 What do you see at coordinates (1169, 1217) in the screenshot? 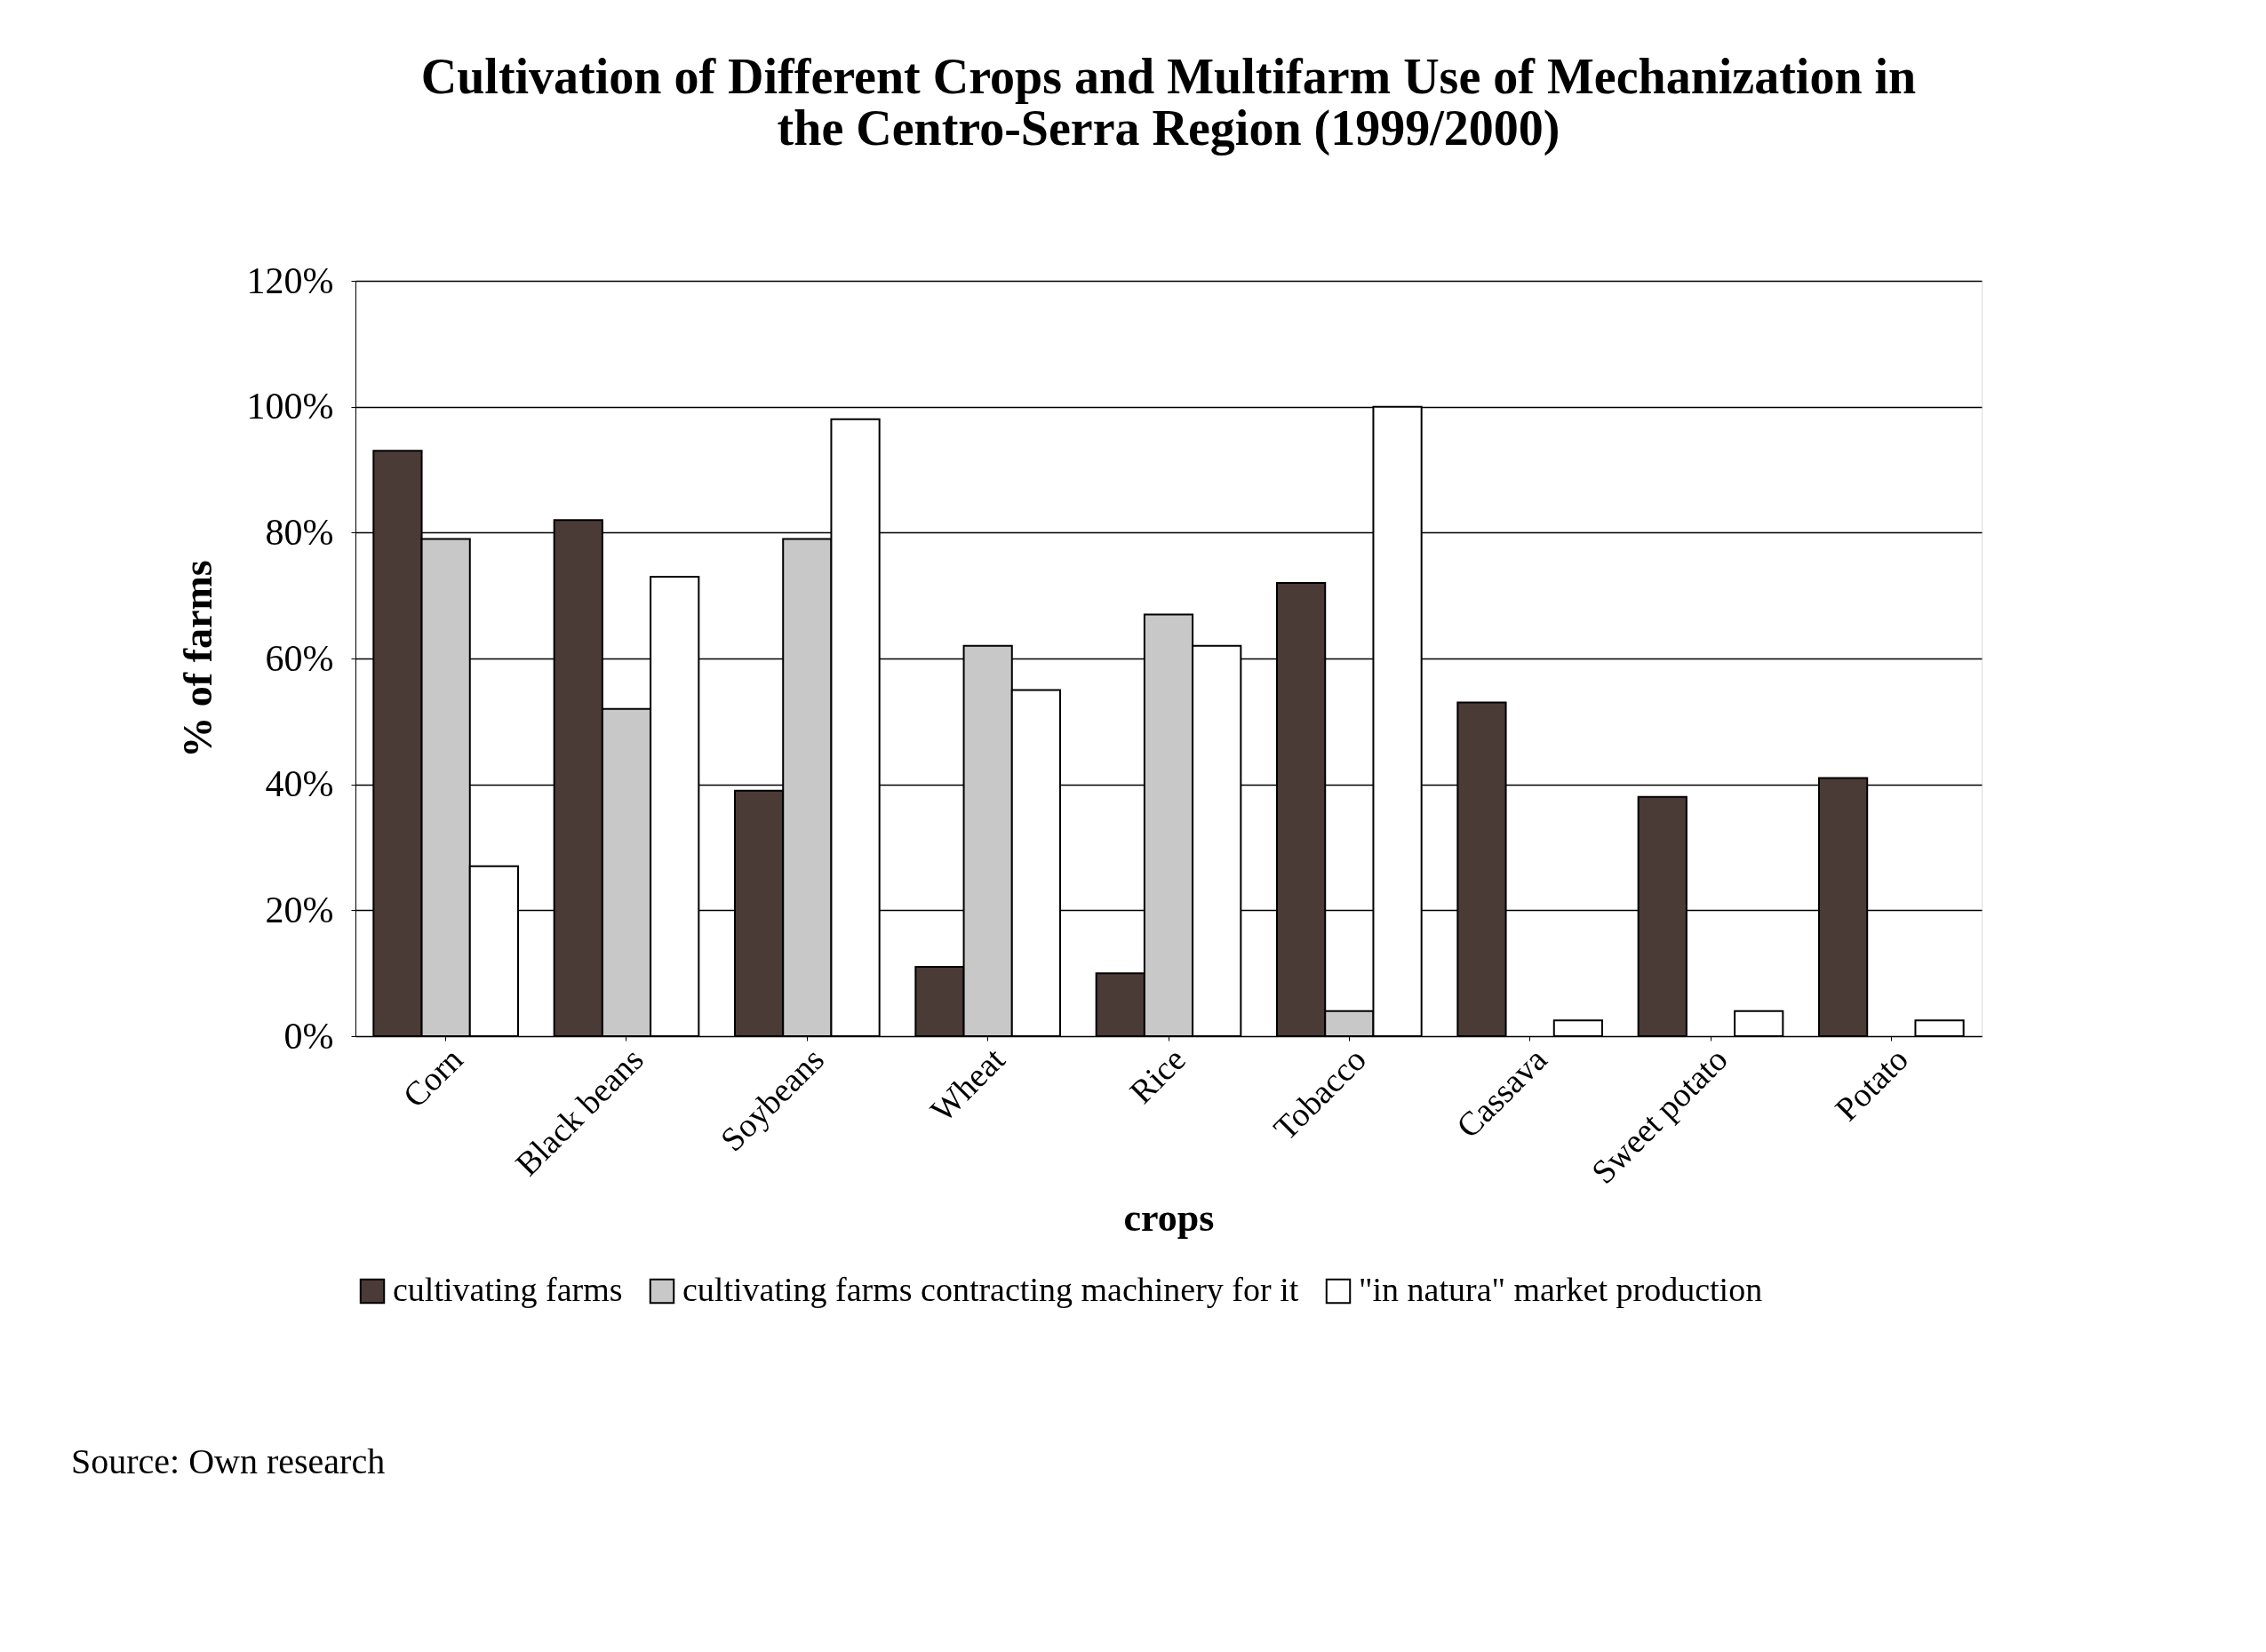
I see `x-axis-title: crops` at bounding box center [1169, 1217].